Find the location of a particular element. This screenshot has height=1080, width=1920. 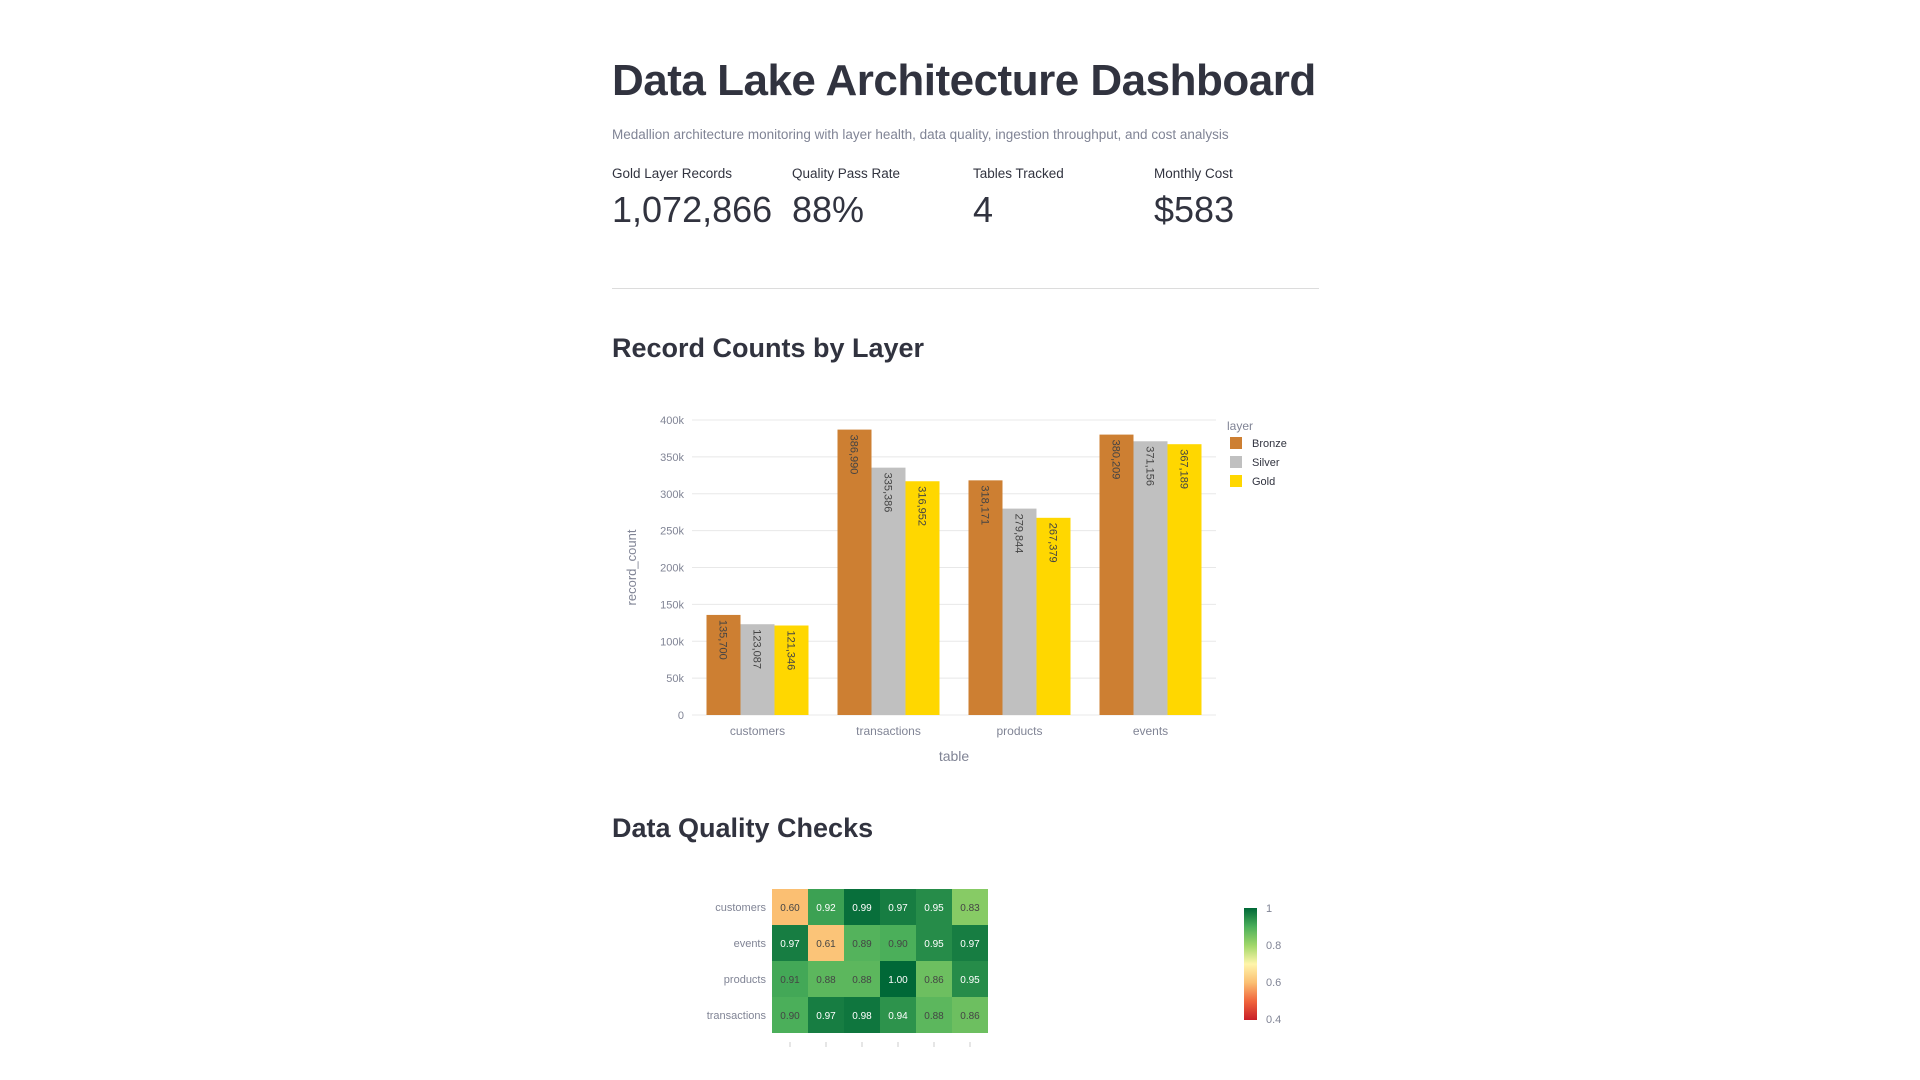

bar-bronze-transactions is located at coordinates (854, 572).